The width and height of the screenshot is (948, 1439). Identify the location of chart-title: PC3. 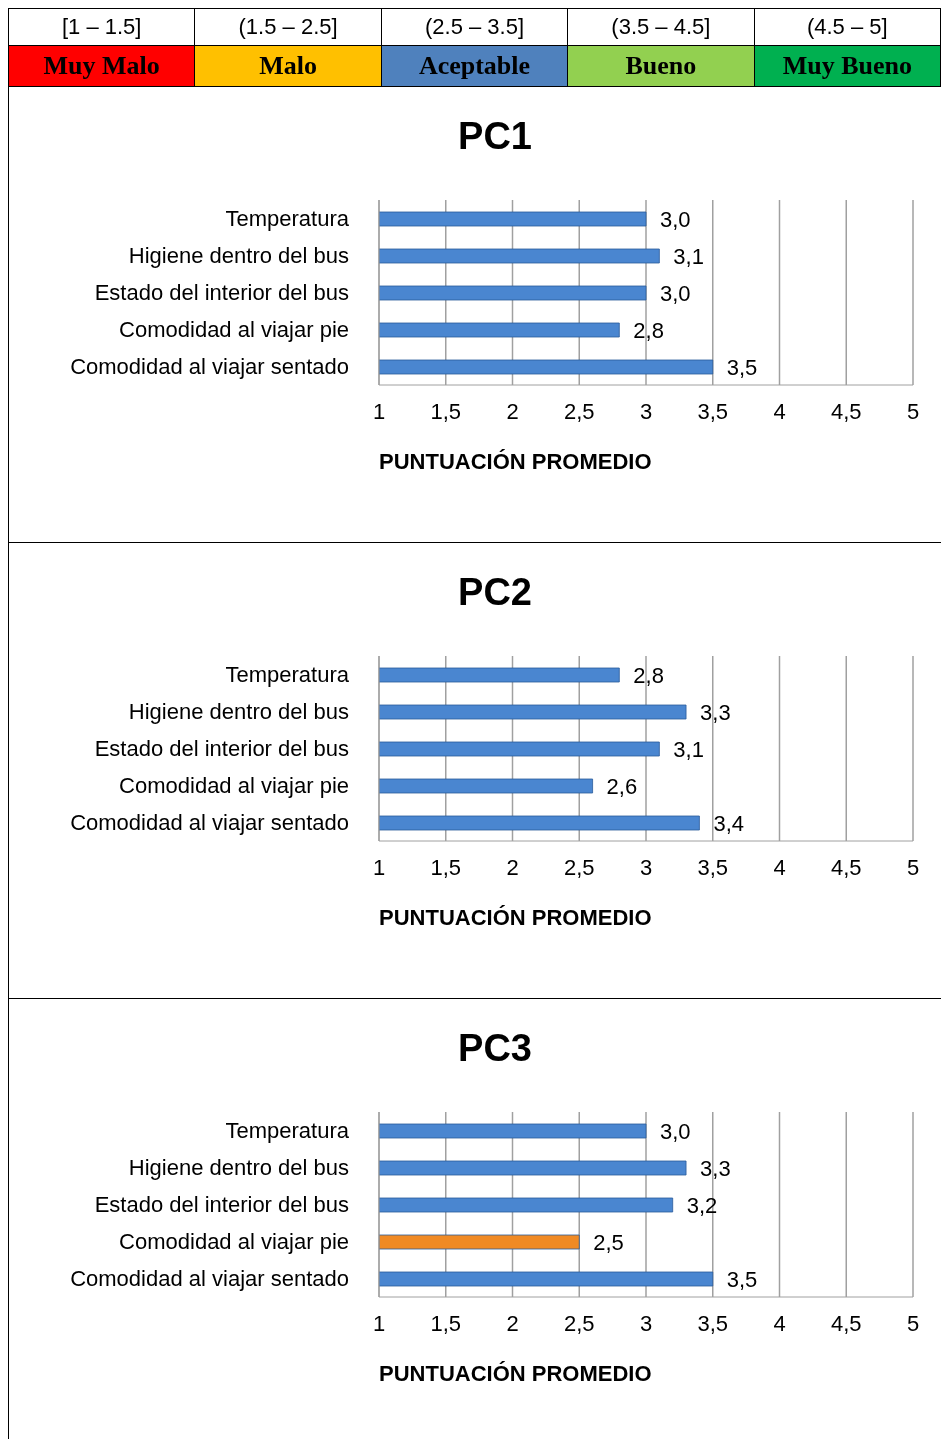
(495, 1048).